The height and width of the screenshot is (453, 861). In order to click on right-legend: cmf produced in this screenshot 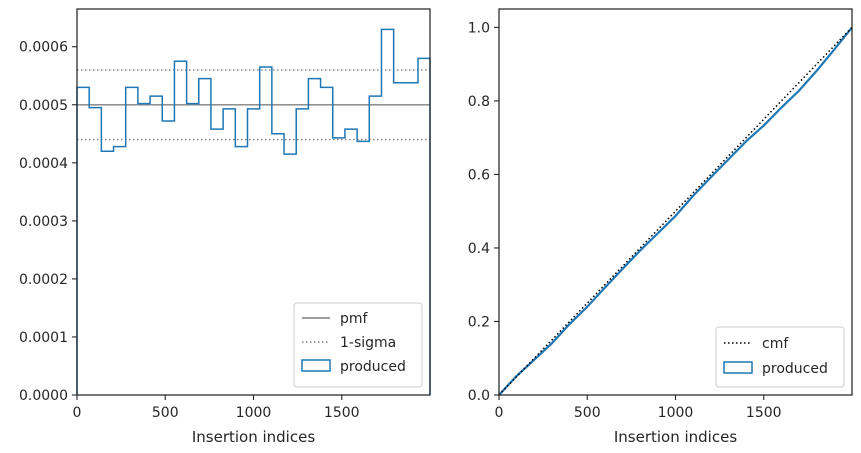, I will do `click(780, 357)`.